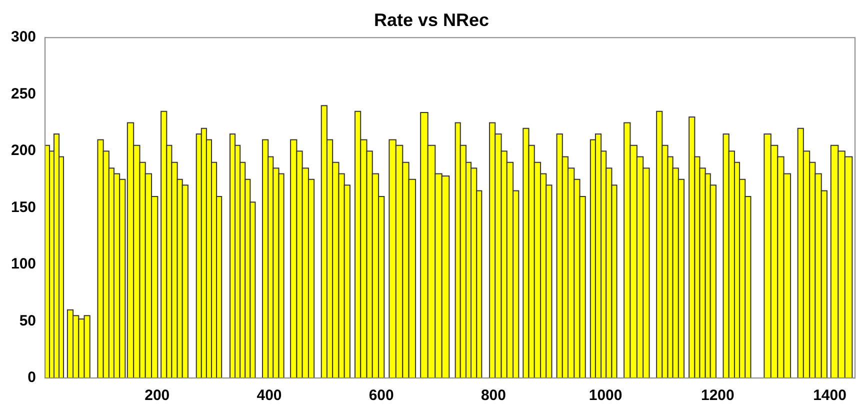 Image resolution: width=859 pixels, height=409 pixels. Describe the element at coordinates (381, 395) in the screenshot. I see `x-tick-label: 600` at that location.